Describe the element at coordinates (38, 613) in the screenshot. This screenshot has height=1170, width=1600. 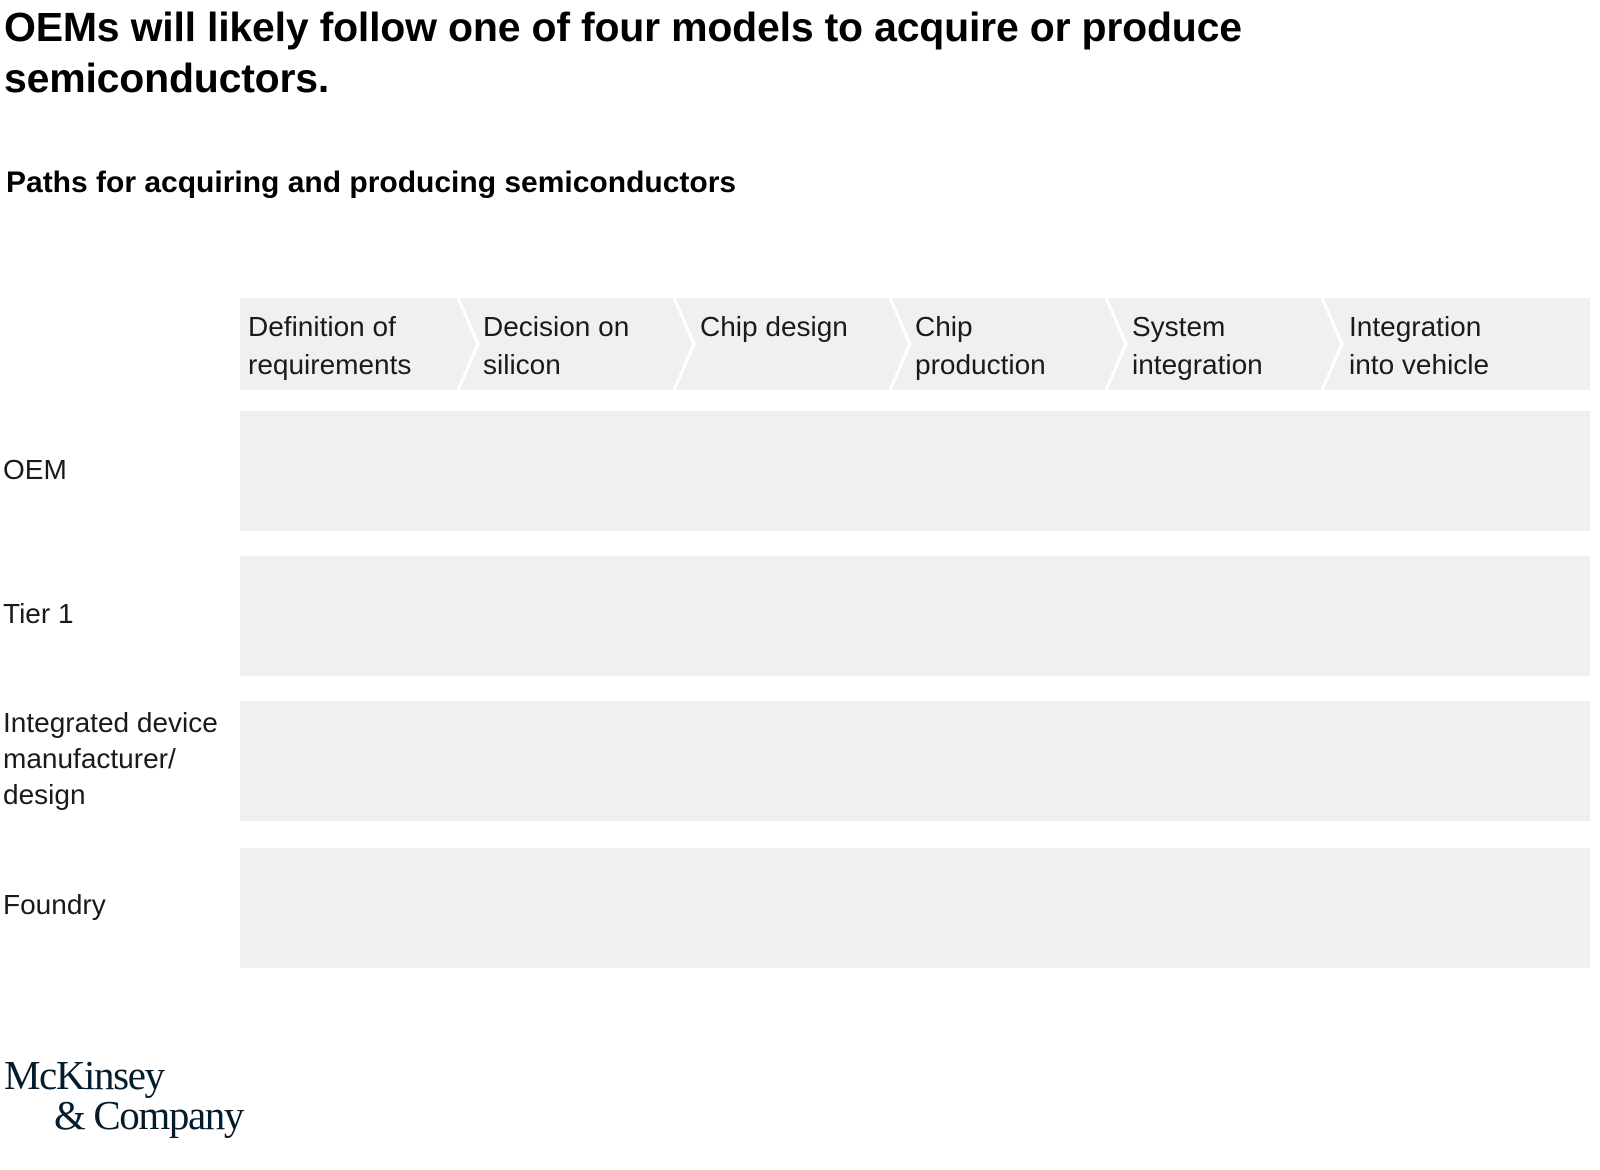
I see `row-label-tier-1: Tier 1` at that location.